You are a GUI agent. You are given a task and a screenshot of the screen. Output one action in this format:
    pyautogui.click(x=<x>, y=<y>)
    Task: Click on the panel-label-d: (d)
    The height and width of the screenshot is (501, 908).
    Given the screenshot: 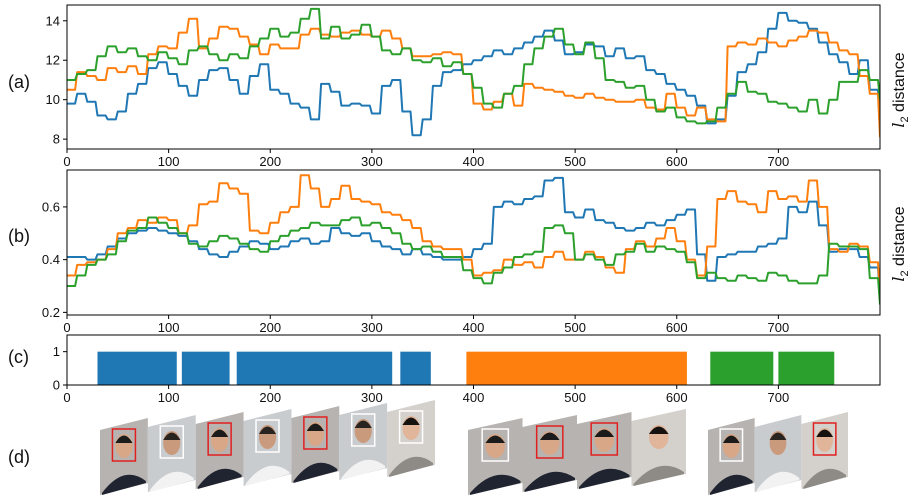 What is the action you would take?
    pyautogui.click(x=19, y=457)
    